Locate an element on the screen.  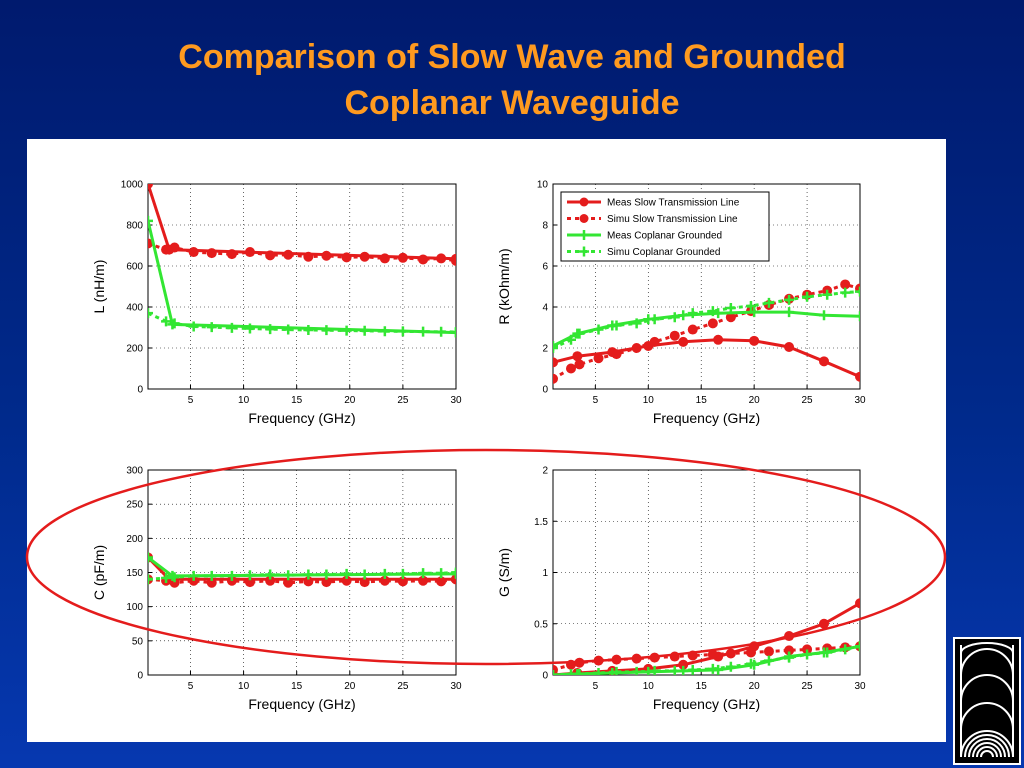
y-tick-label: 4 is located at coordinates (545, 308).